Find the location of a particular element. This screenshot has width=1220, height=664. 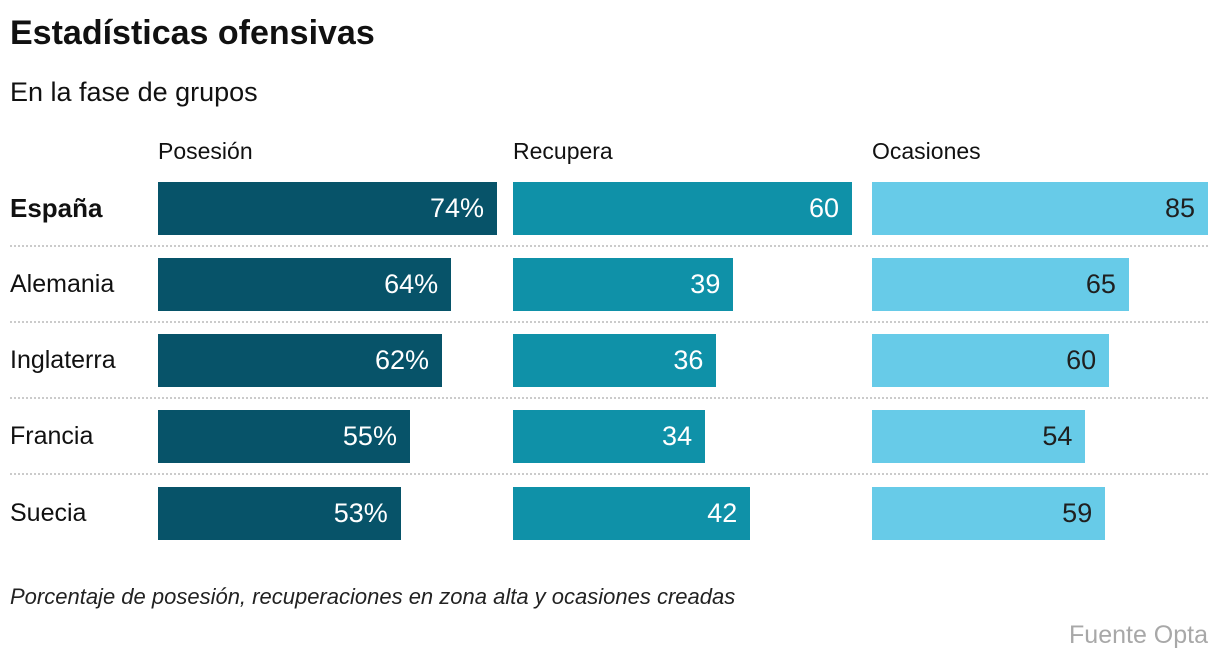

posesion-bar-track: 62% is located at coordinates (335, 360).